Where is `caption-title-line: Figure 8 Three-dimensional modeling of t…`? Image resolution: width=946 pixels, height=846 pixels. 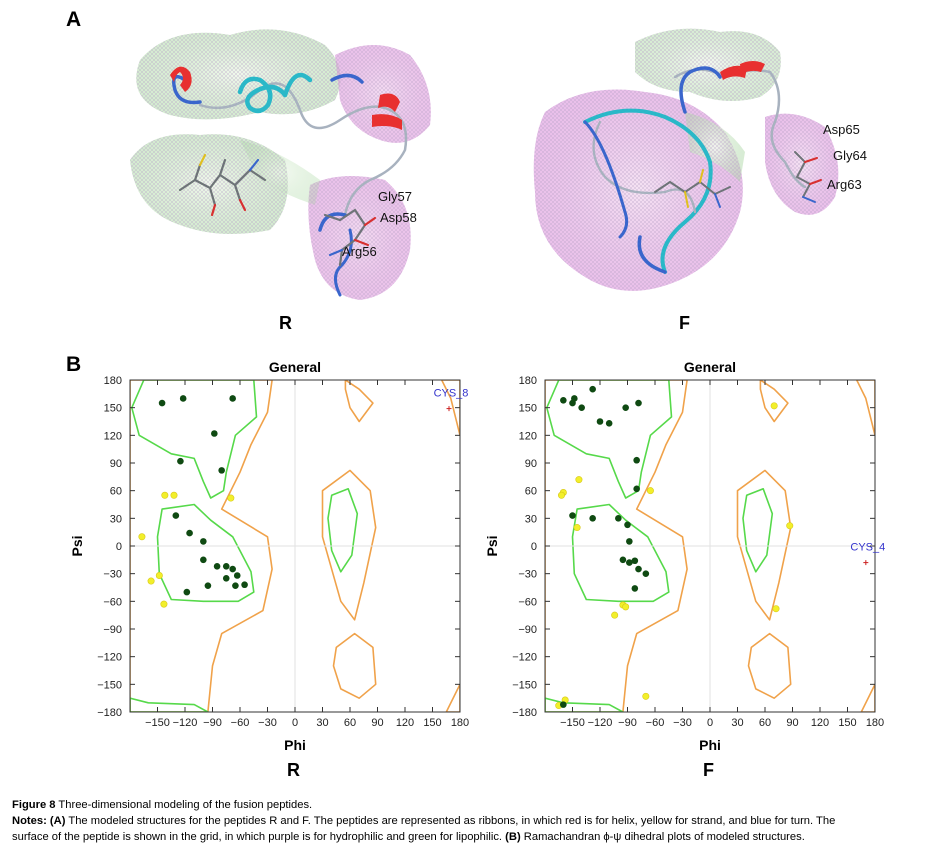
caption-title-line: Figure 8 Three-dimensional modeling of t… is located at coordinates (477, 805).